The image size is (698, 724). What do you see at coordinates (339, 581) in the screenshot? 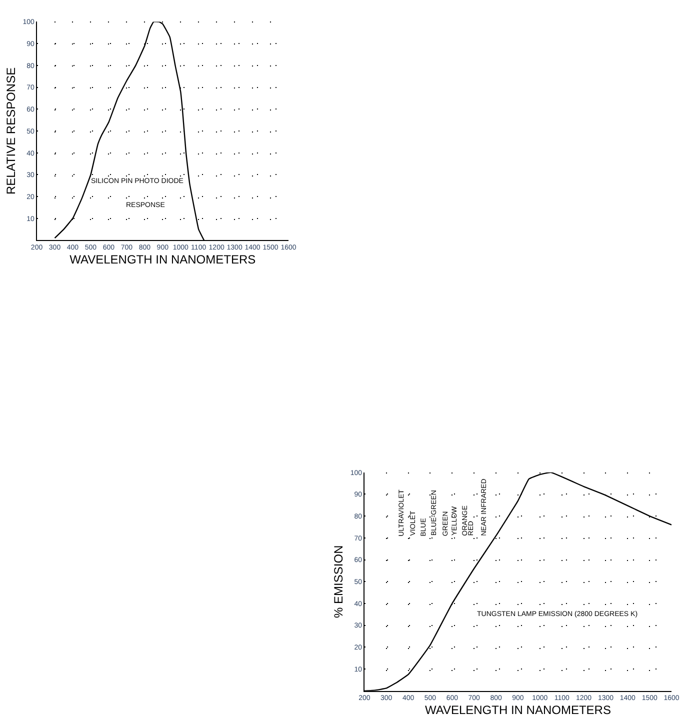
I see `y-axis-title: % EMISSION` at bounding box center [339, 581].